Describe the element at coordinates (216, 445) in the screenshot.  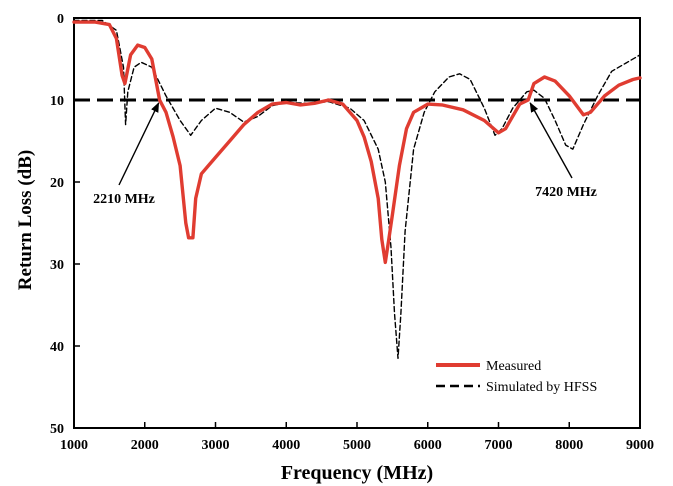
I see `x-tick-label: 3000` at that location.